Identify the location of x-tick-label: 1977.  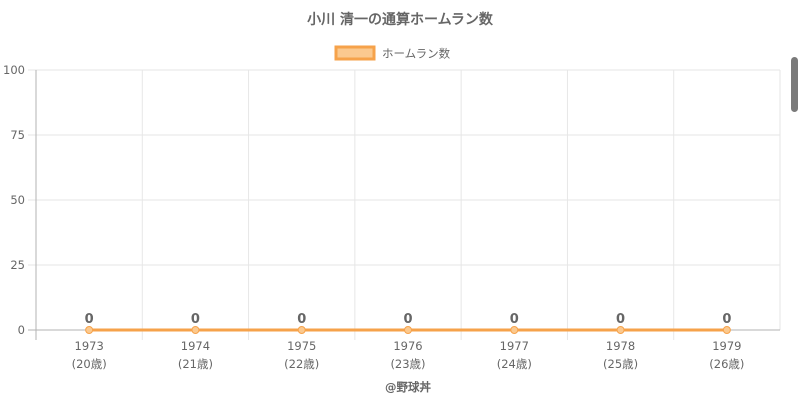
(514, 346).